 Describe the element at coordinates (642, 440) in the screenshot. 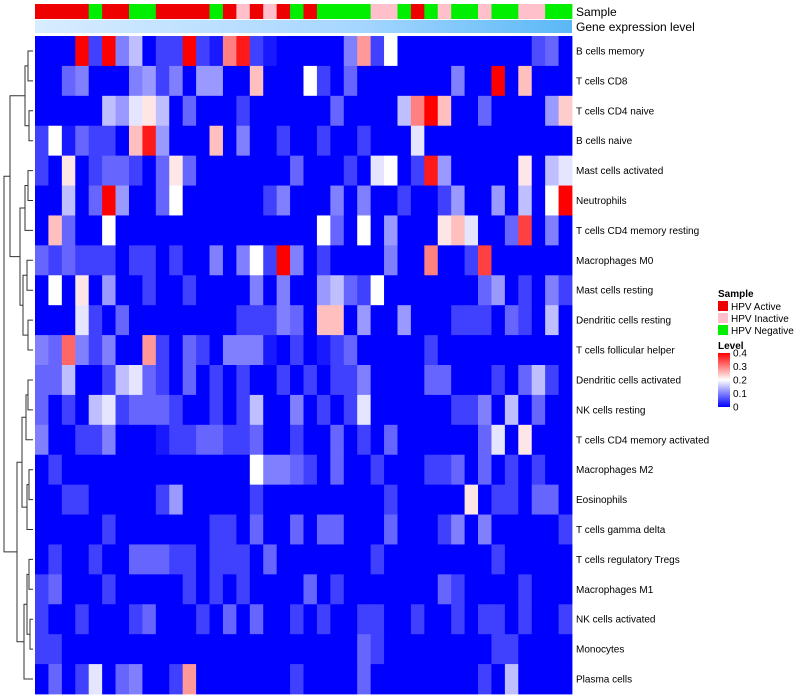

I see `row-label: T cells CD4 memory activated` at that location.